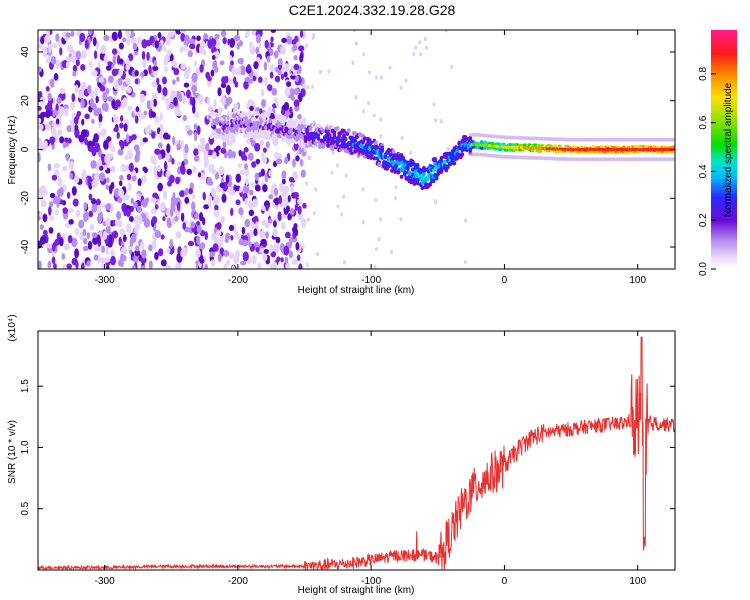 This screenshot has height=600, width=750. What do you see at coordinates (703, 74) in the screenshot?
I see `colorbar-tick-label: 0.8` at bounding box center [703, 74].